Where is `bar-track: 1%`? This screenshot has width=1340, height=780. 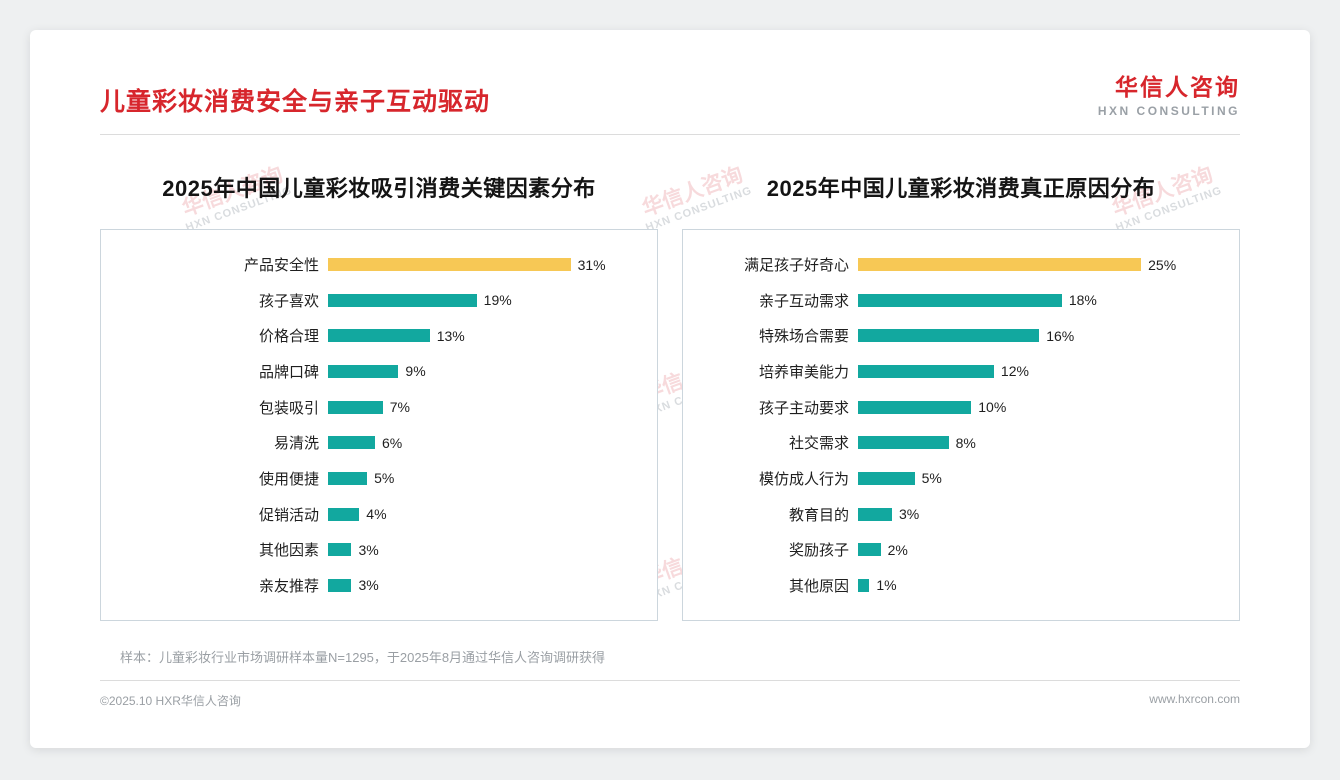
bar-track: 1% is located at coordinates (1039, 585).